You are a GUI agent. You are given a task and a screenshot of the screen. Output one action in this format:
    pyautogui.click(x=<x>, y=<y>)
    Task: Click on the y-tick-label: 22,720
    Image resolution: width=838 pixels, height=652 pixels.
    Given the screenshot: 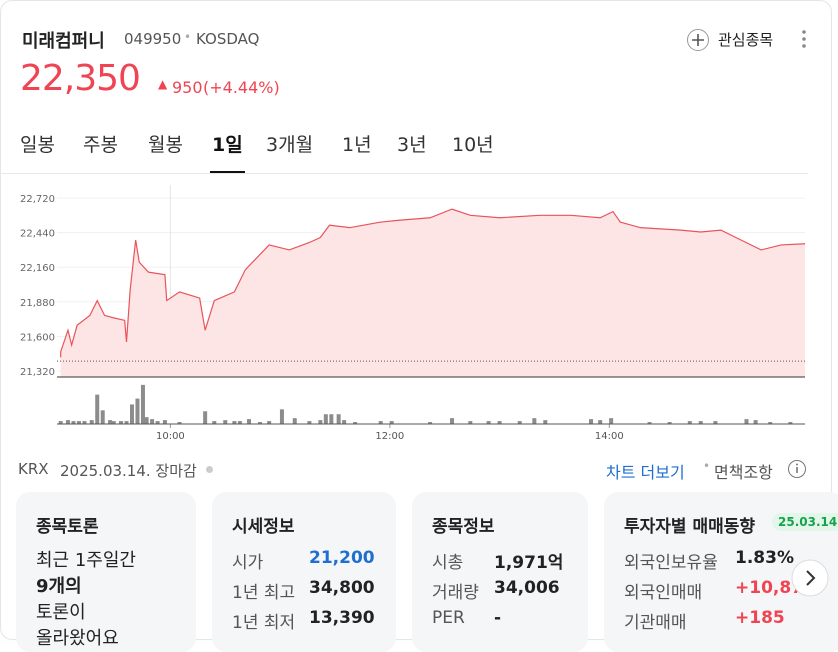 What is the action you would take?
    pyautogui.click(x=37, y=199)
    